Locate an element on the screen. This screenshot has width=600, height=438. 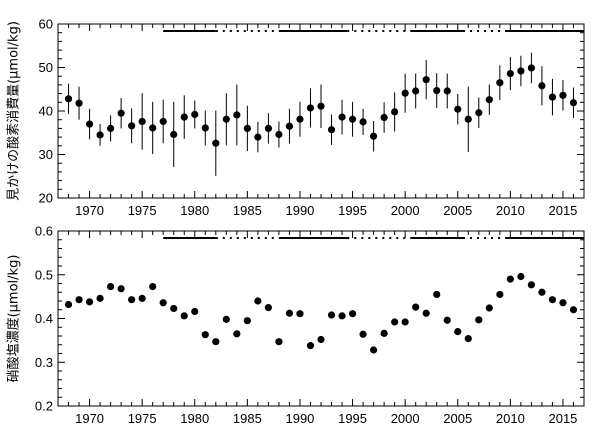
x-tick-label: 2010 is located at coordinates (510, 418).